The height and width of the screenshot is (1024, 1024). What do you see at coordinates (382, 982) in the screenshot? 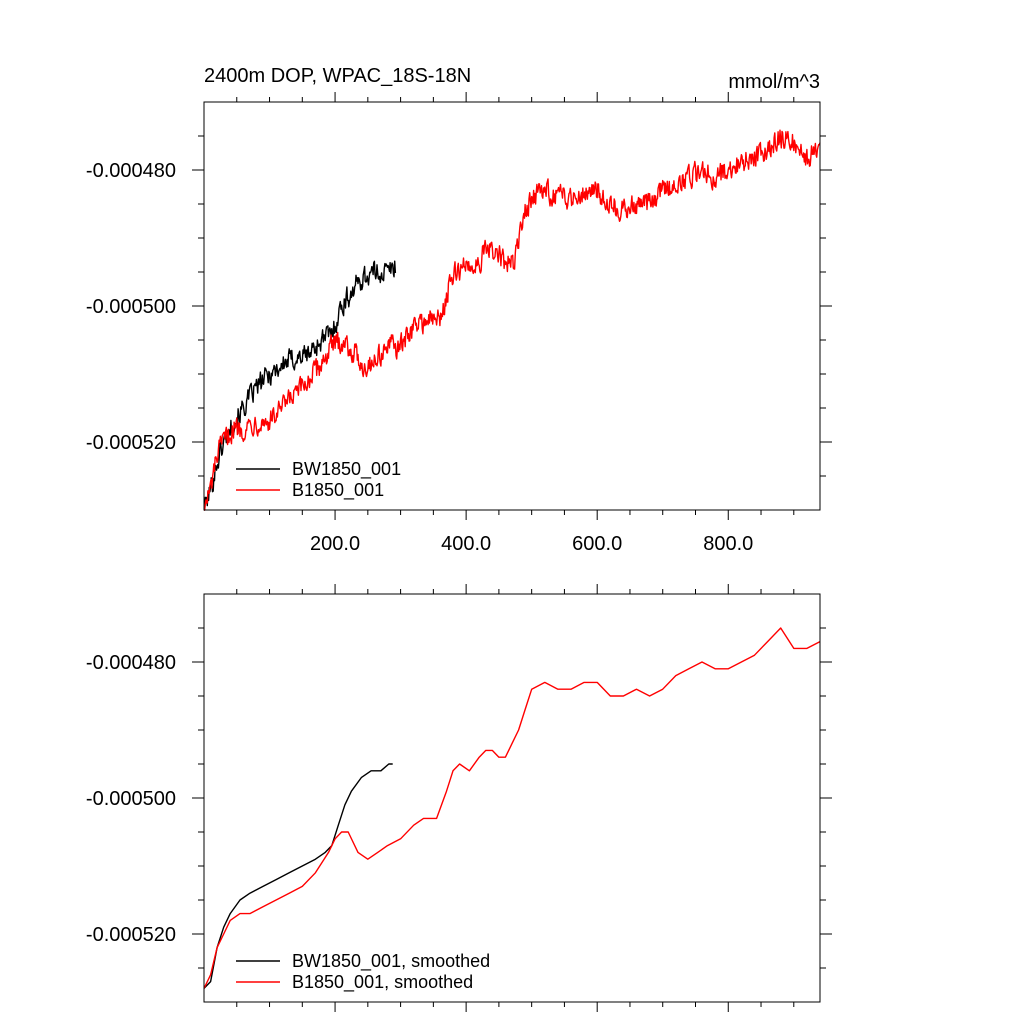
I see `legend-label-b1850-smoothed: B1850_001, smoothed` at bounding box center [382, 982].